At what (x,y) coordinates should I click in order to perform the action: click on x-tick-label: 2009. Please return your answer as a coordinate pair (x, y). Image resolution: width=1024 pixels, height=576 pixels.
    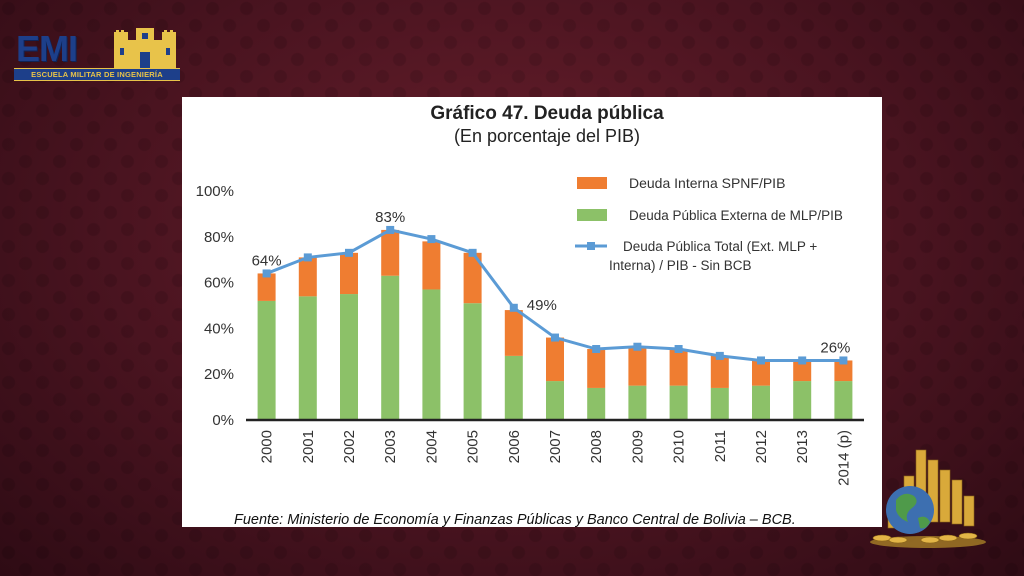
    Looking at the image, I should click on (637, 446).